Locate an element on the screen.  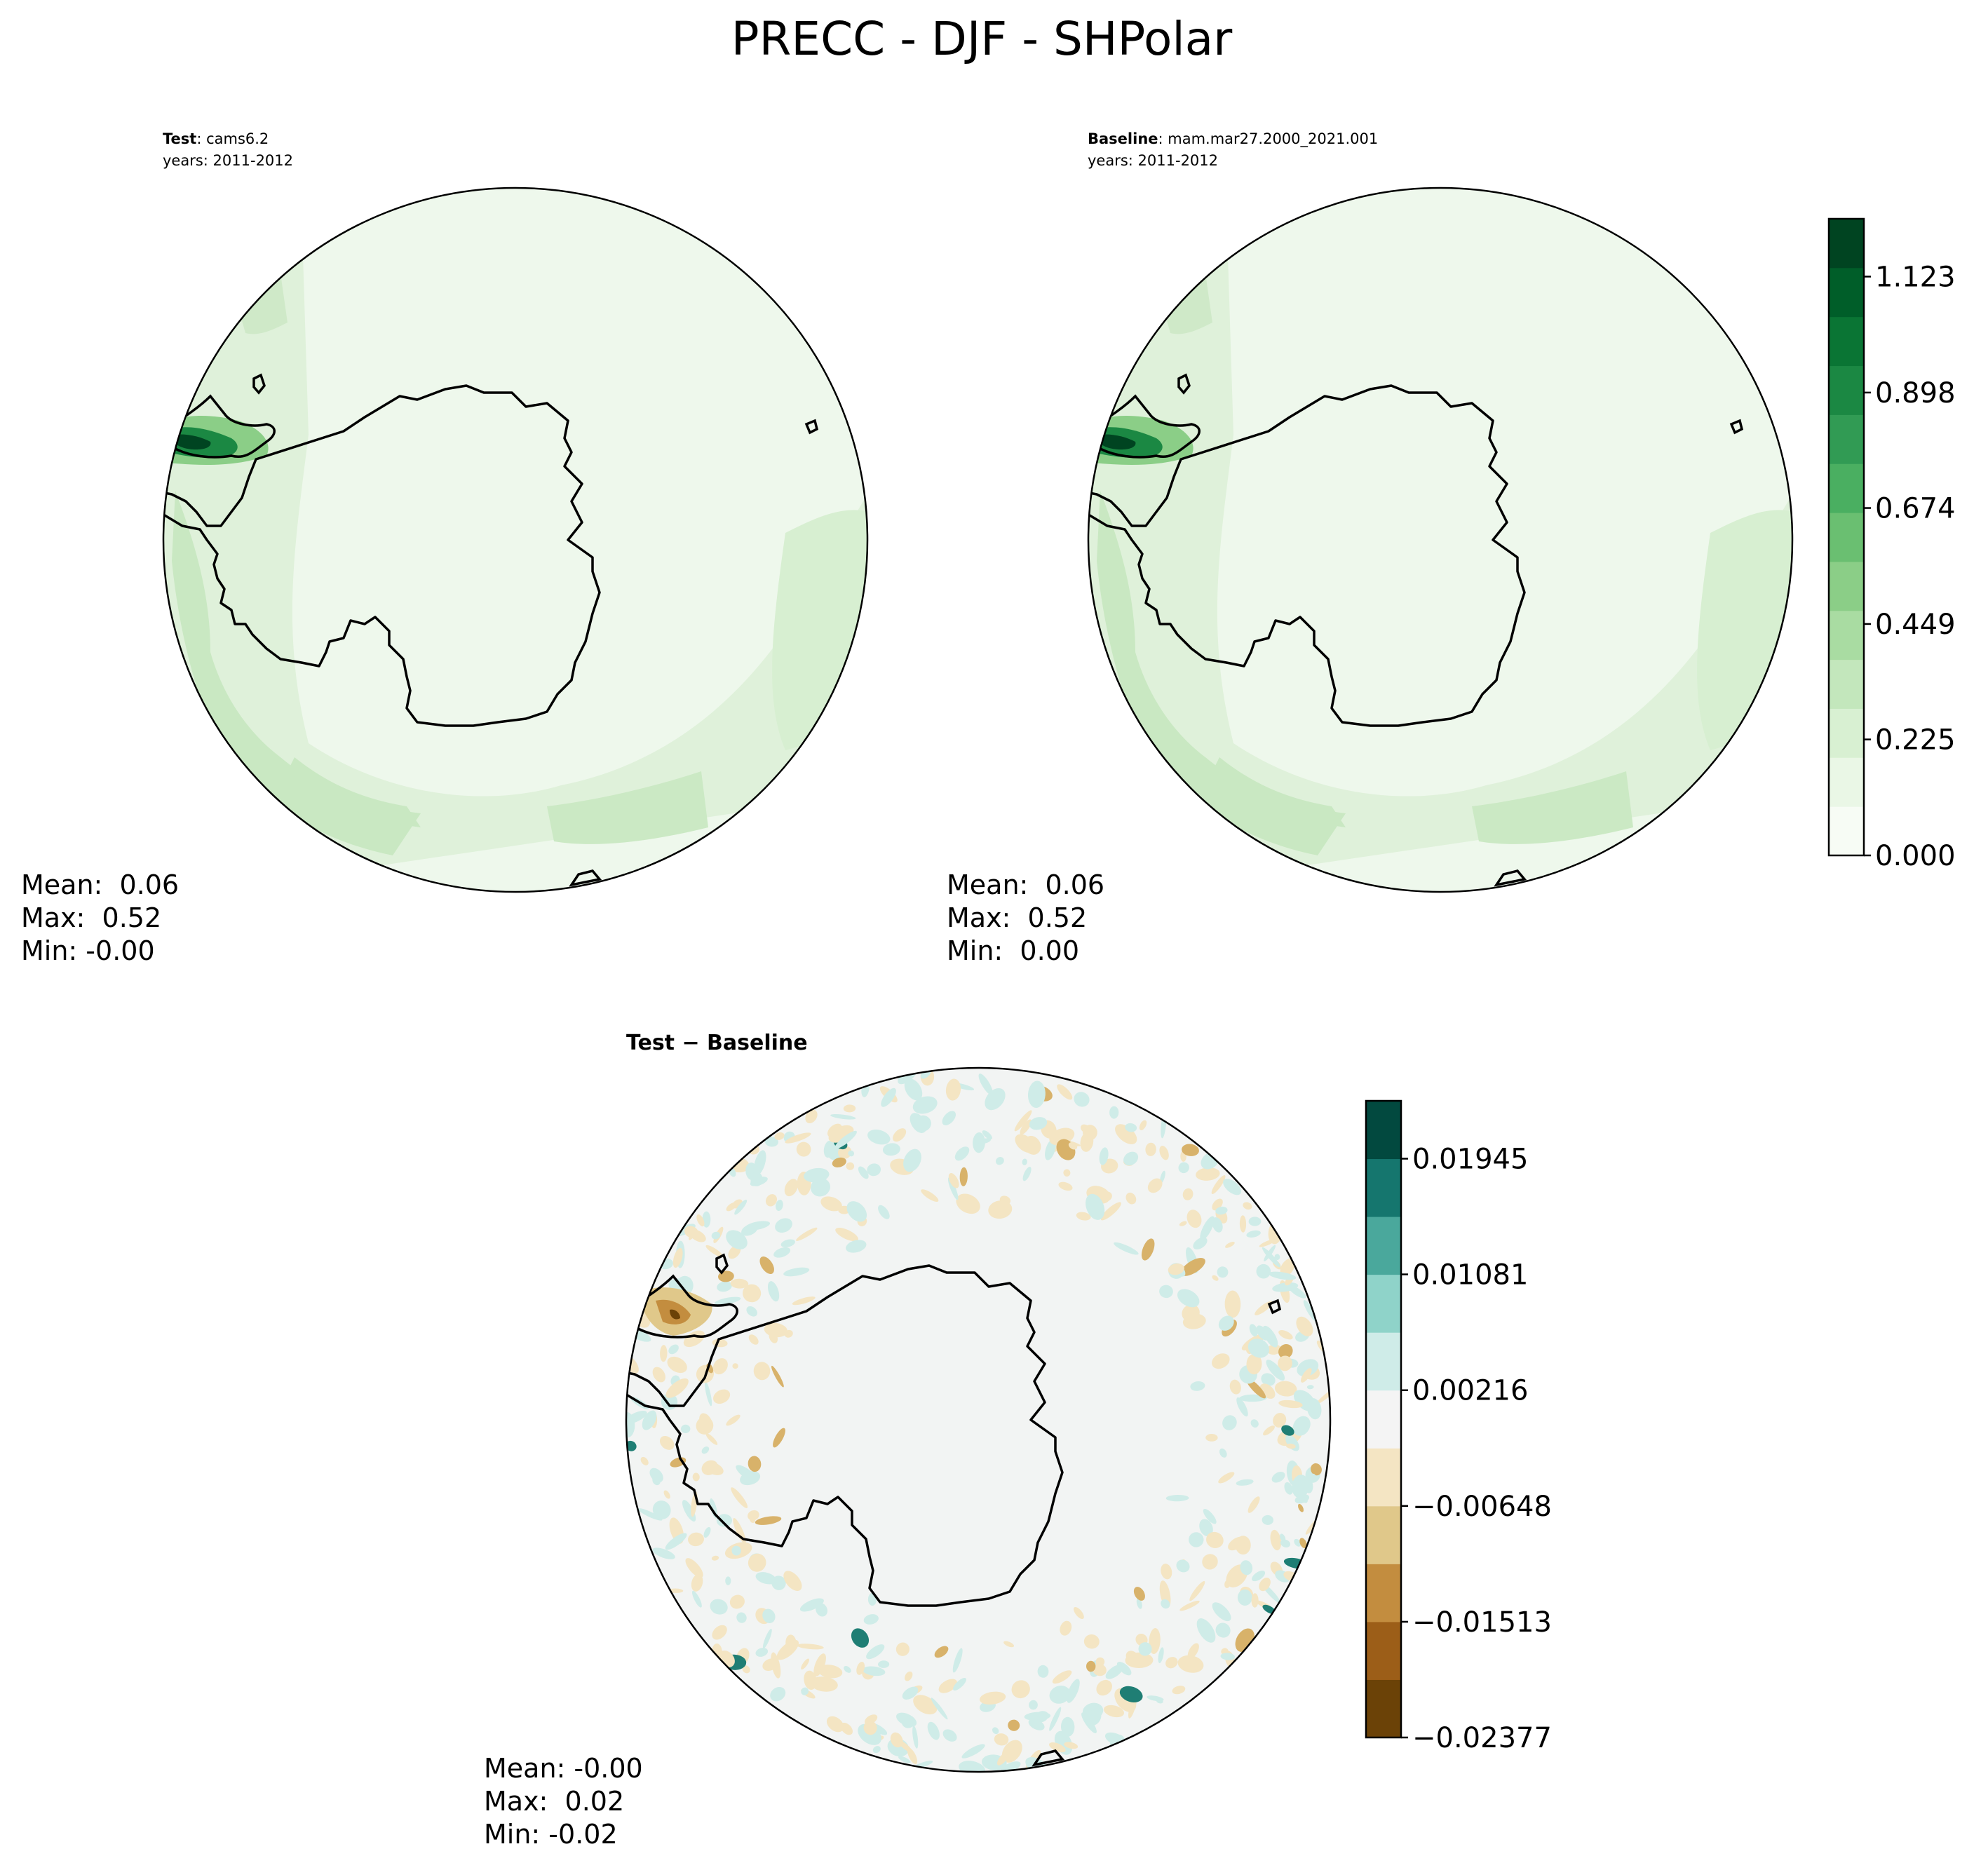
test-mean: Mean: 0.06 is located at coordinates (100, 884).